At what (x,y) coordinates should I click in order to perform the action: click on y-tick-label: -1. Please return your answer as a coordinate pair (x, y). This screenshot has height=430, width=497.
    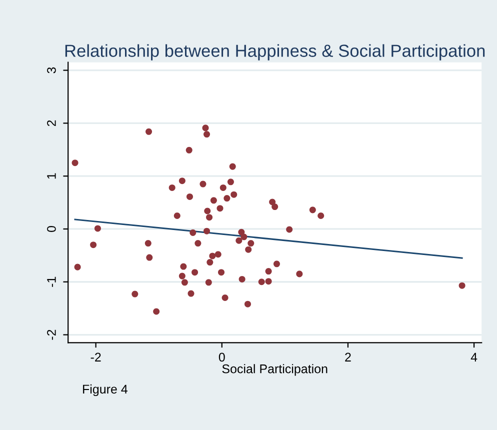
    Looking at the image, I should click on (51, 281).